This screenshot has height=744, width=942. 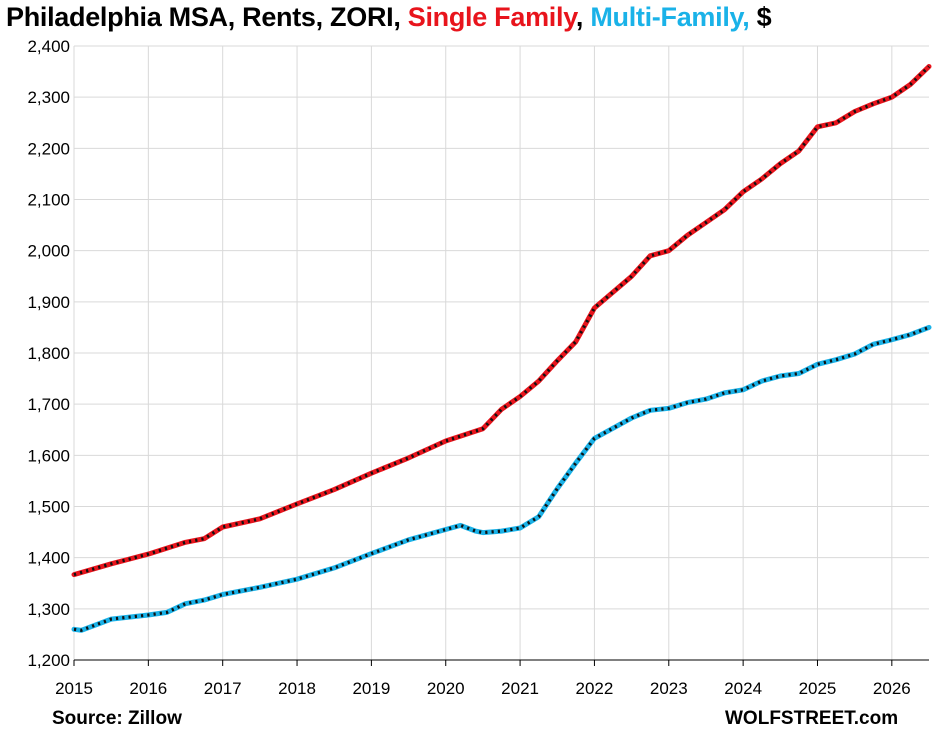 I want to click on y-tick-label: 1,800, so click(x=48, y=353).